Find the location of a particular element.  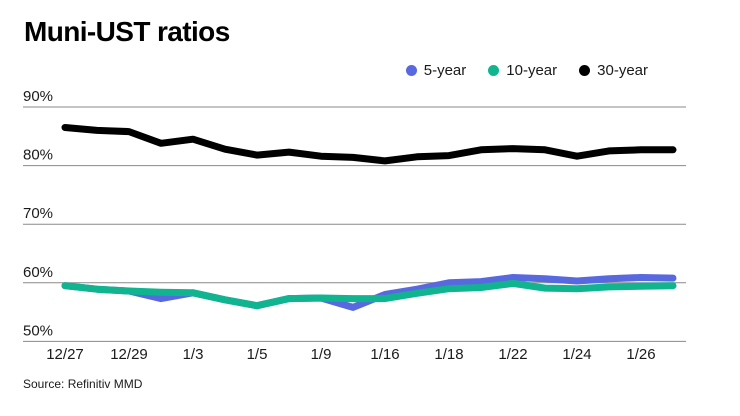

y-tick-label-80: 80% is located at coordinates (38, 155).